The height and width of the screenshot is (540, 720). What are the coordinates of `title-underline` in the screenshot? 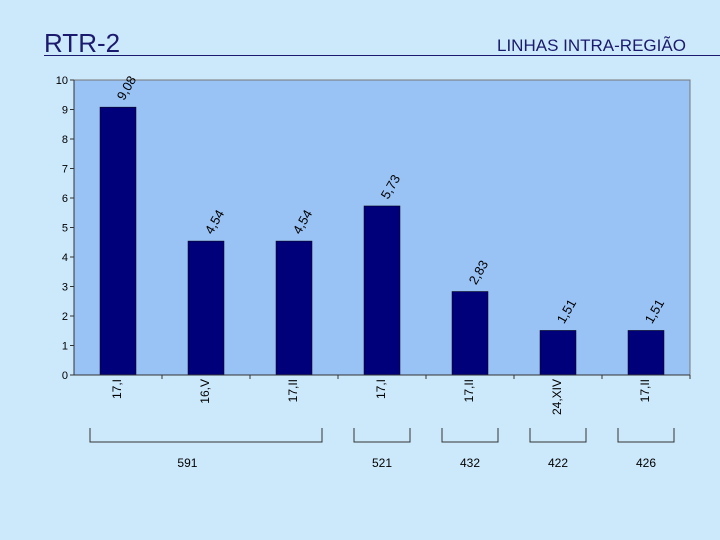 It's located at (382, 55).